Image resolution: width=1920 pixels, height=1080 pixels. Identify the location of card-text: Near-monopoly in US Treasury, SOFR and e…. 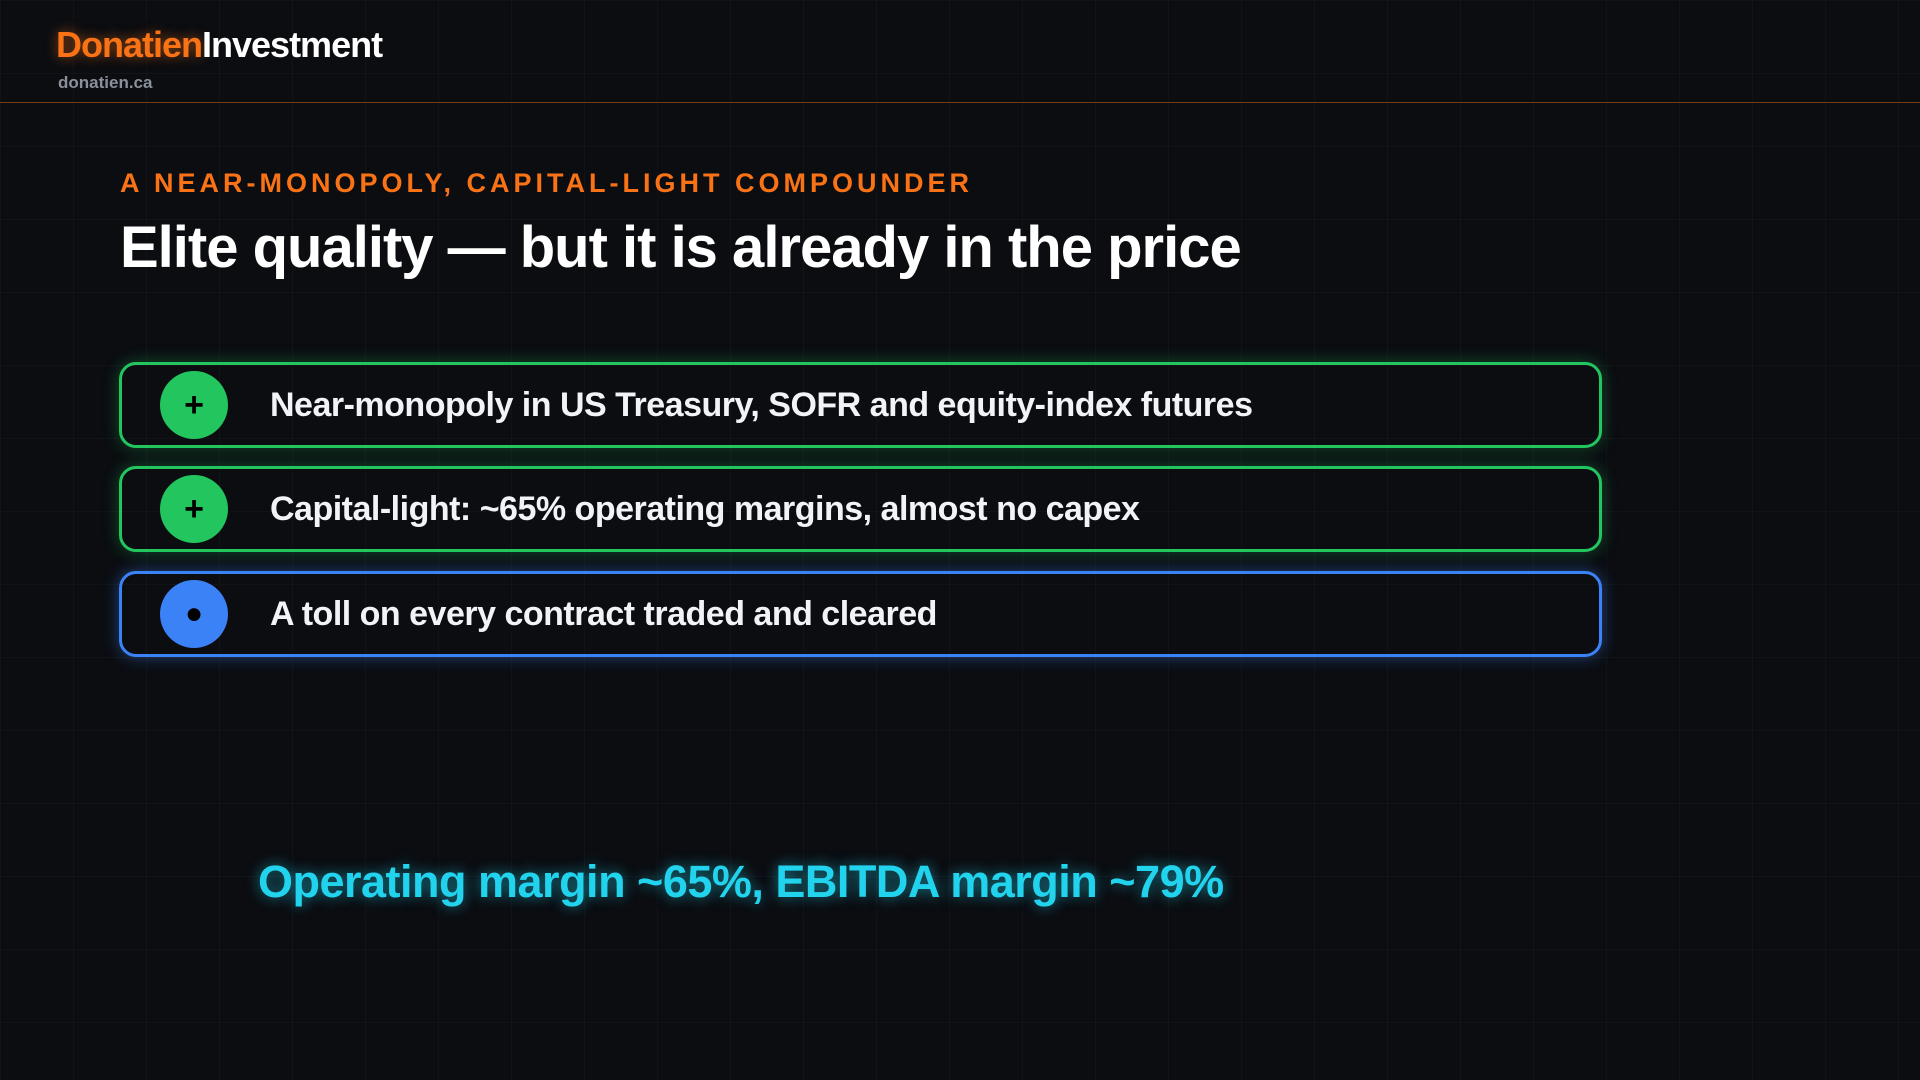
(761, 405).